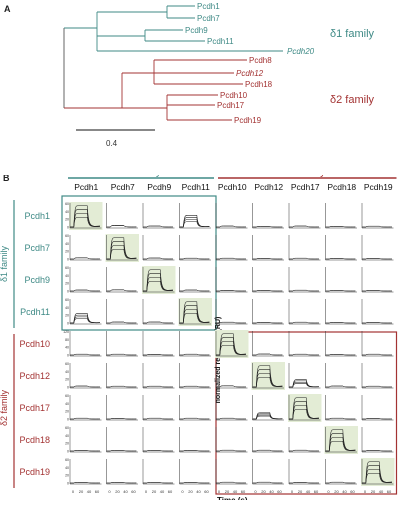 The image size is (407, 505). What do you see at coordinates (34, 472) in the screenshot?
I see `row-label: Pcdh19` at bounding box center [34, 472].